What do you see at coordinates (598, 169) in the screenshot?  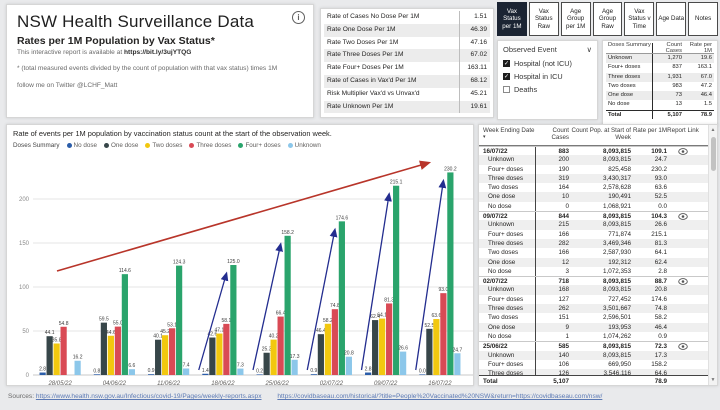 I see `week-sub-row-16-07-22-four-doses: Four+ doses 190 825,458 230.2` at bounding box center [598, 169].